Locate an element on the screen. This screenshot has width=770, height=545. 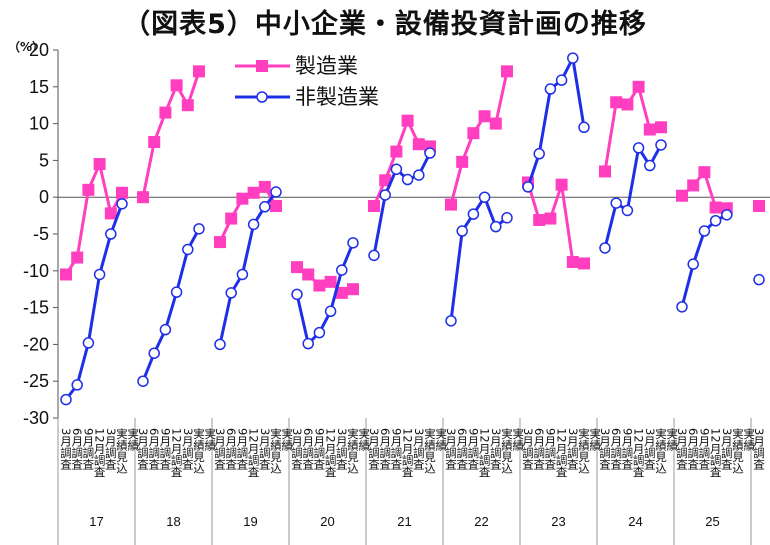
y-axis-unit-label: （%） is located at coordinates (26, 47).